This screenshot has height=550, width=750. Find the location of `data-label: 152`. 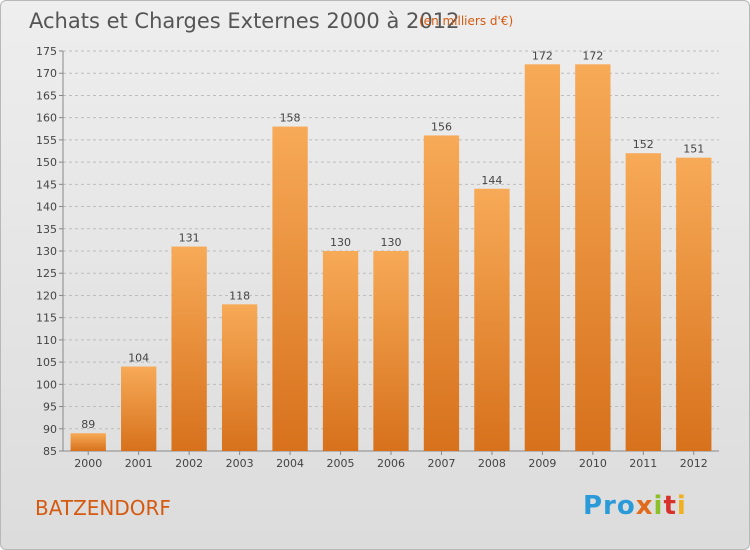

data-label: 152 is located at coordinates (643, 144).